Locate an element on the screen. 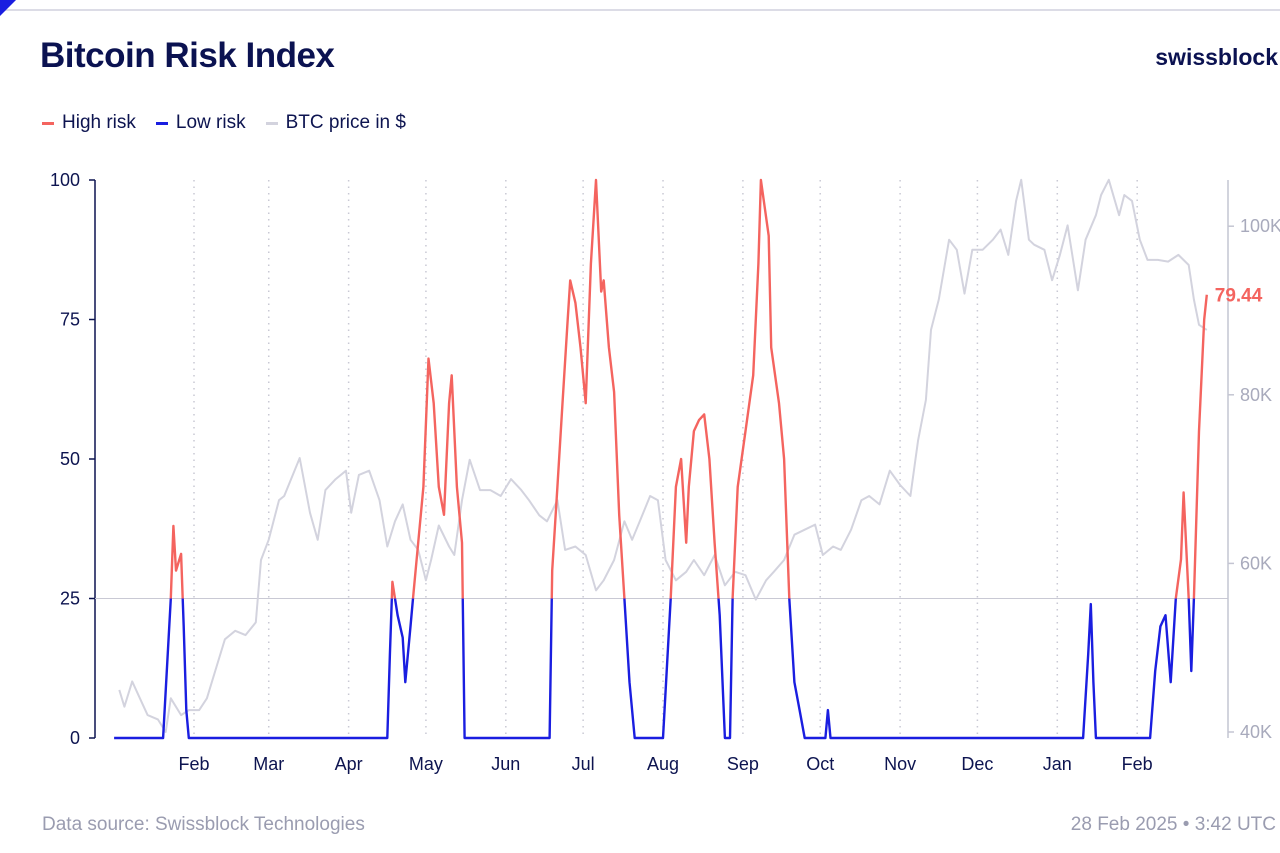  y-tick-label-right: 100K is located at coordinates (1260, 226).